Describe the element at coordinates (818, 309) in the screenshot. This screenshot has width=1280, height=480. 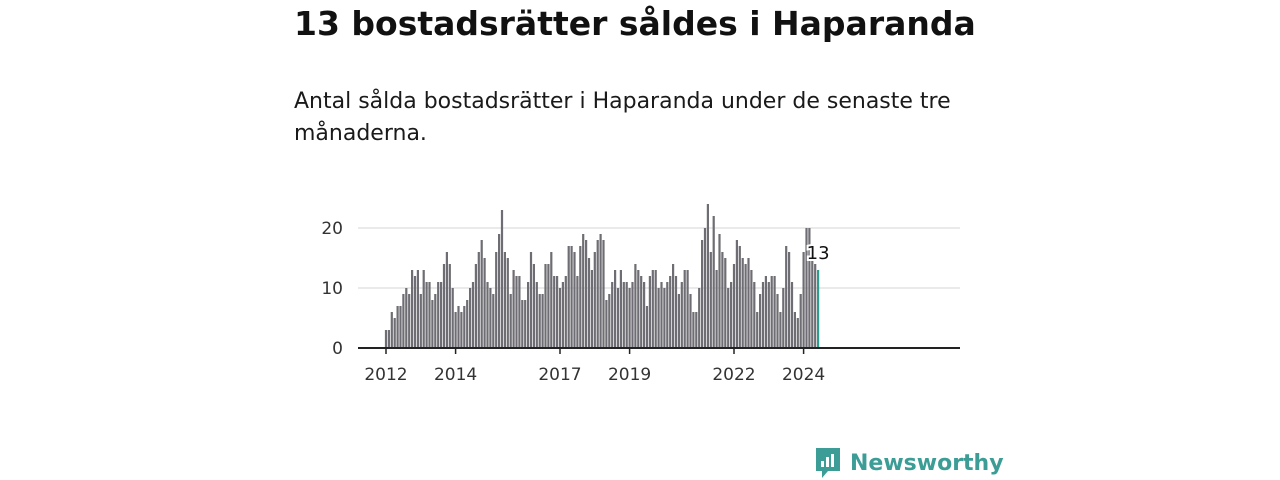
I see `bar-highlight` at that location.